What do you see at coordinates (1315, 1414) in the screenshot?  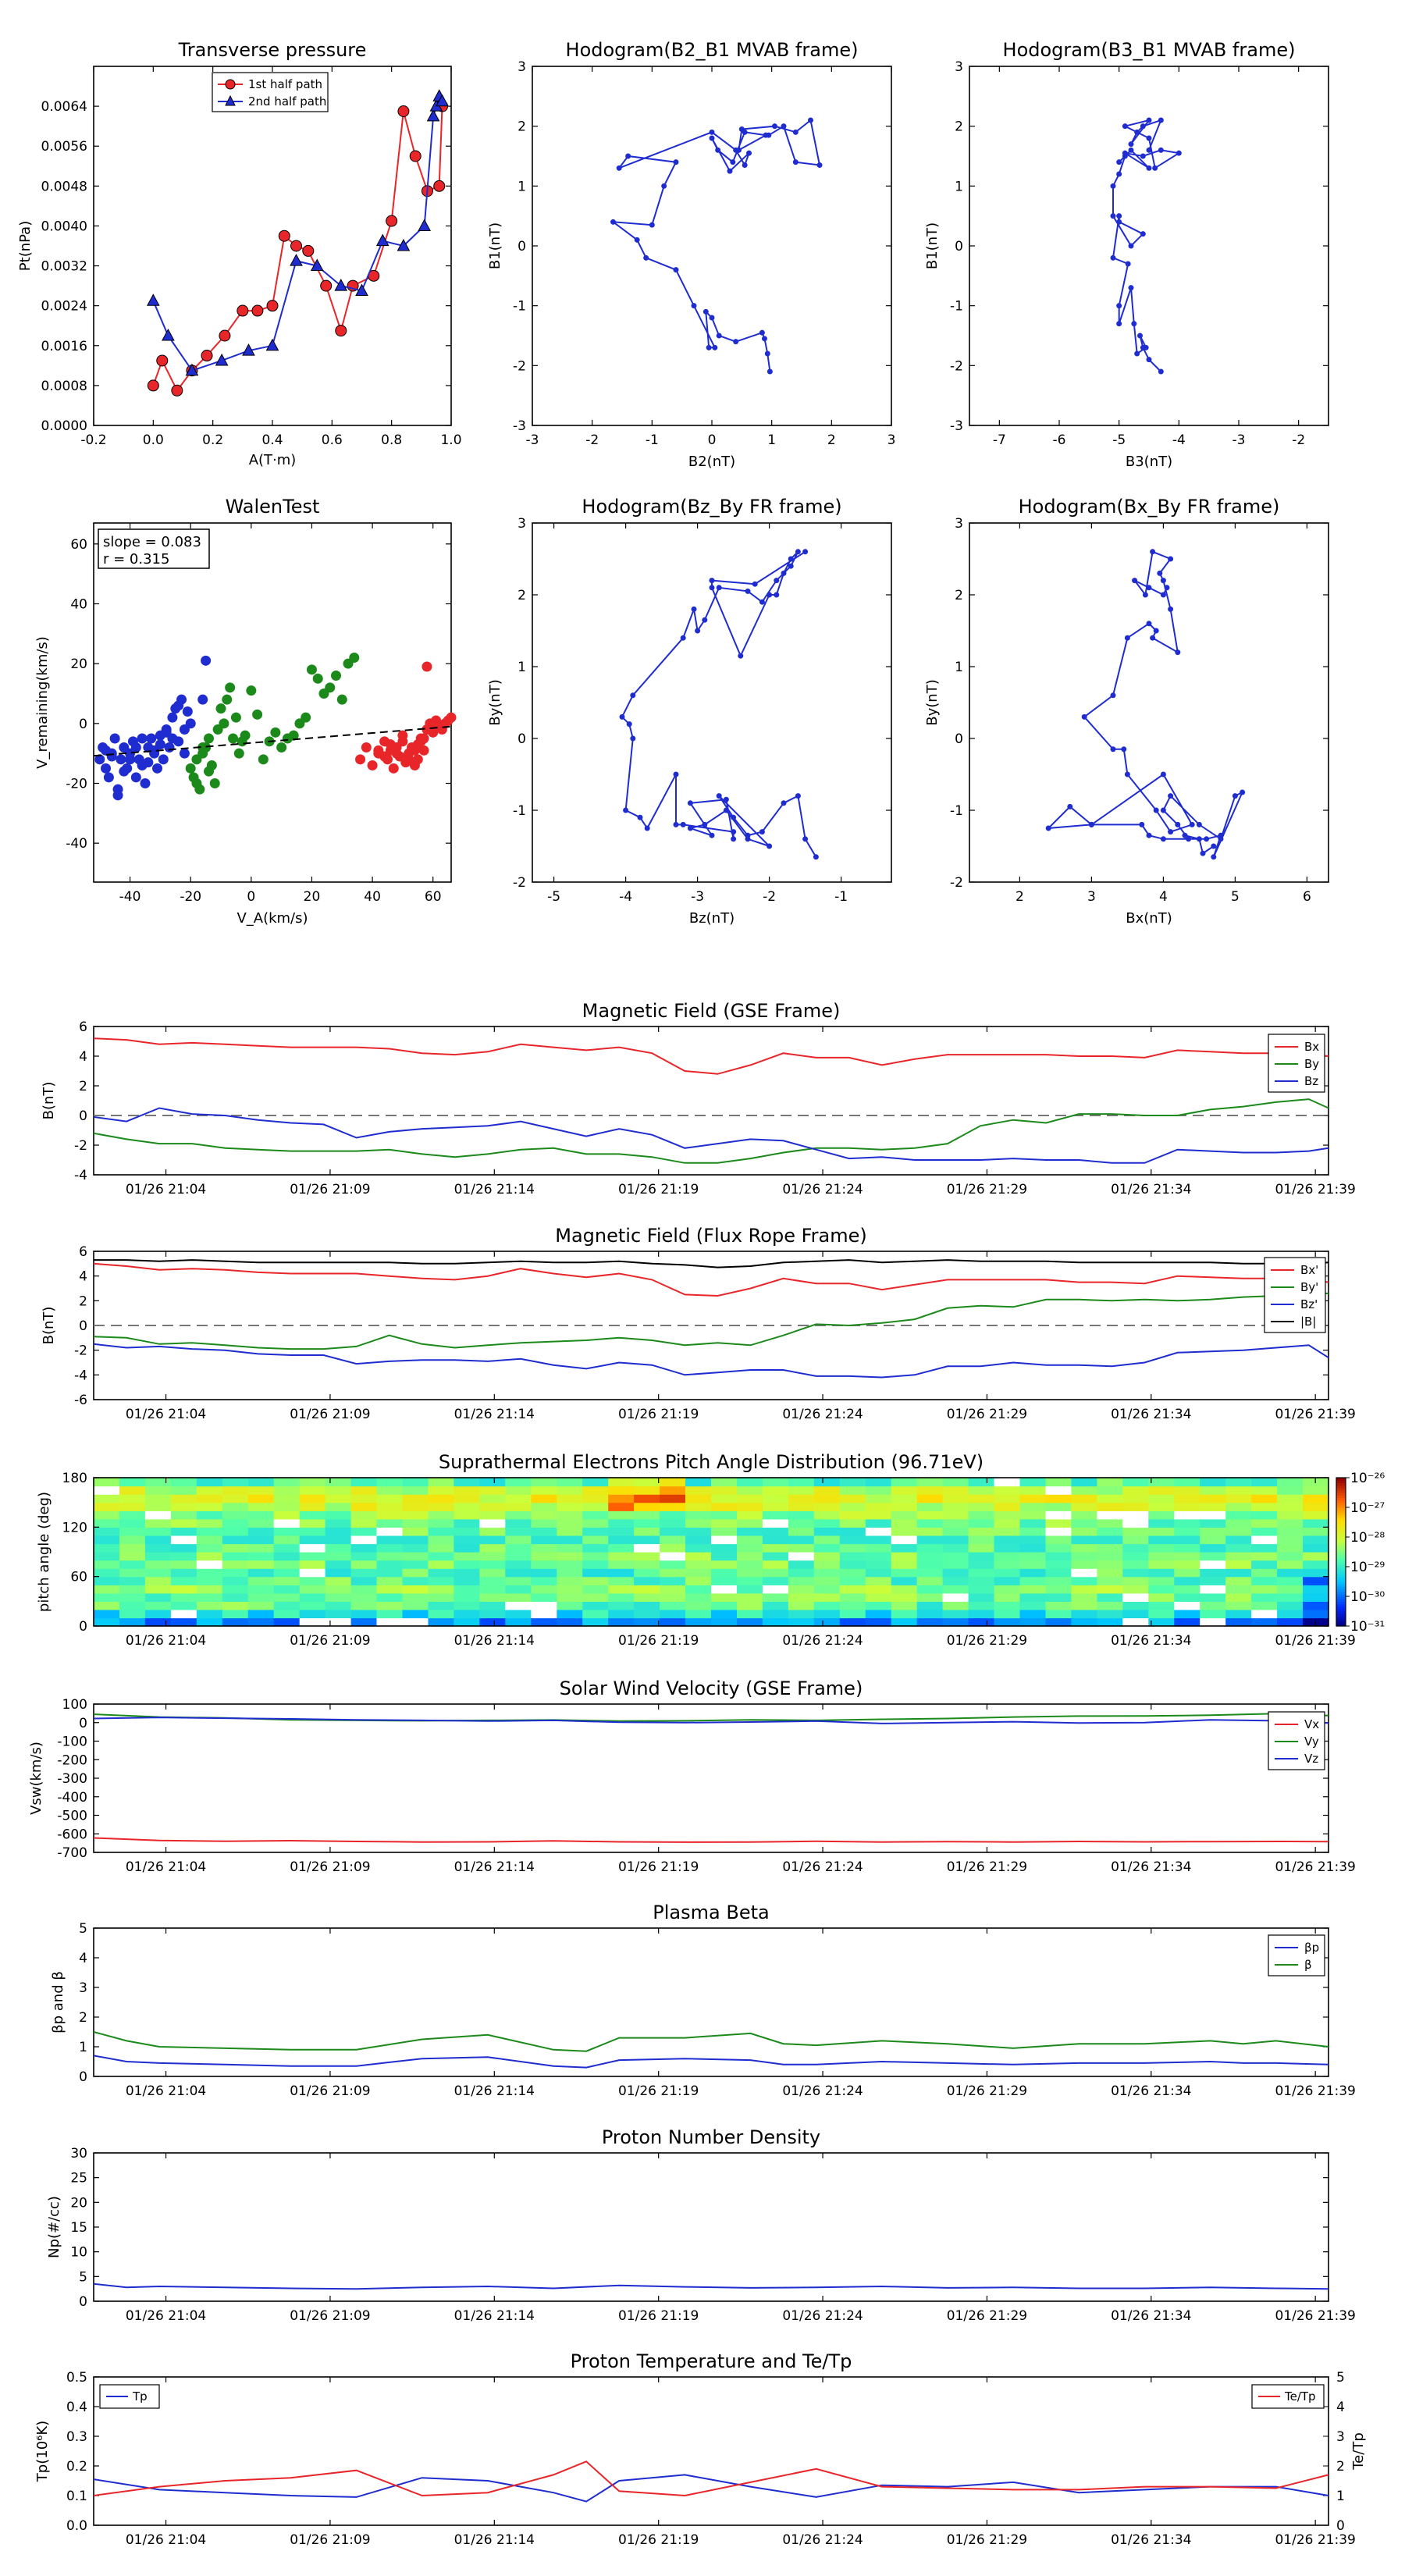 I see `mag_fr-xtick-label: 01/26 21:39` at bounding box center [1315, 1414].